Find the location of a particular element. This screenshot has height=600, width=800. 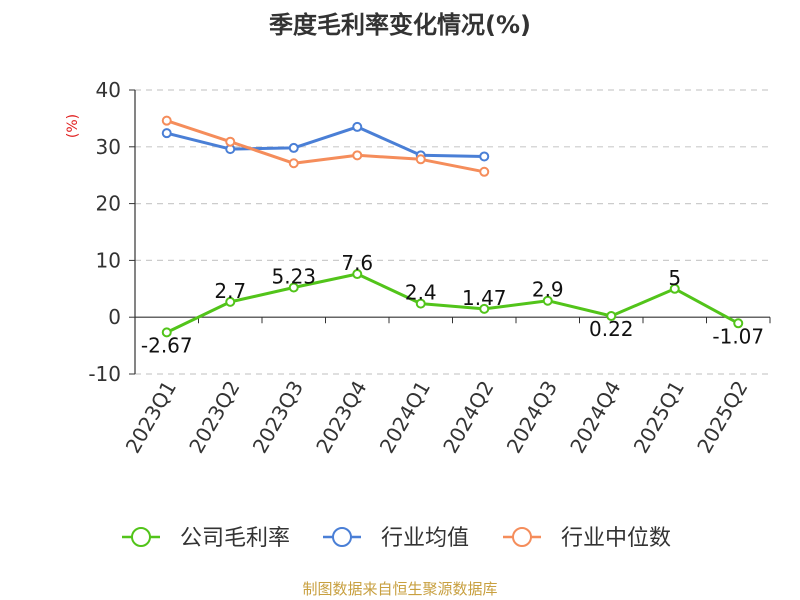

legend-item: 行业均值 is located at coordinates (396, 538).